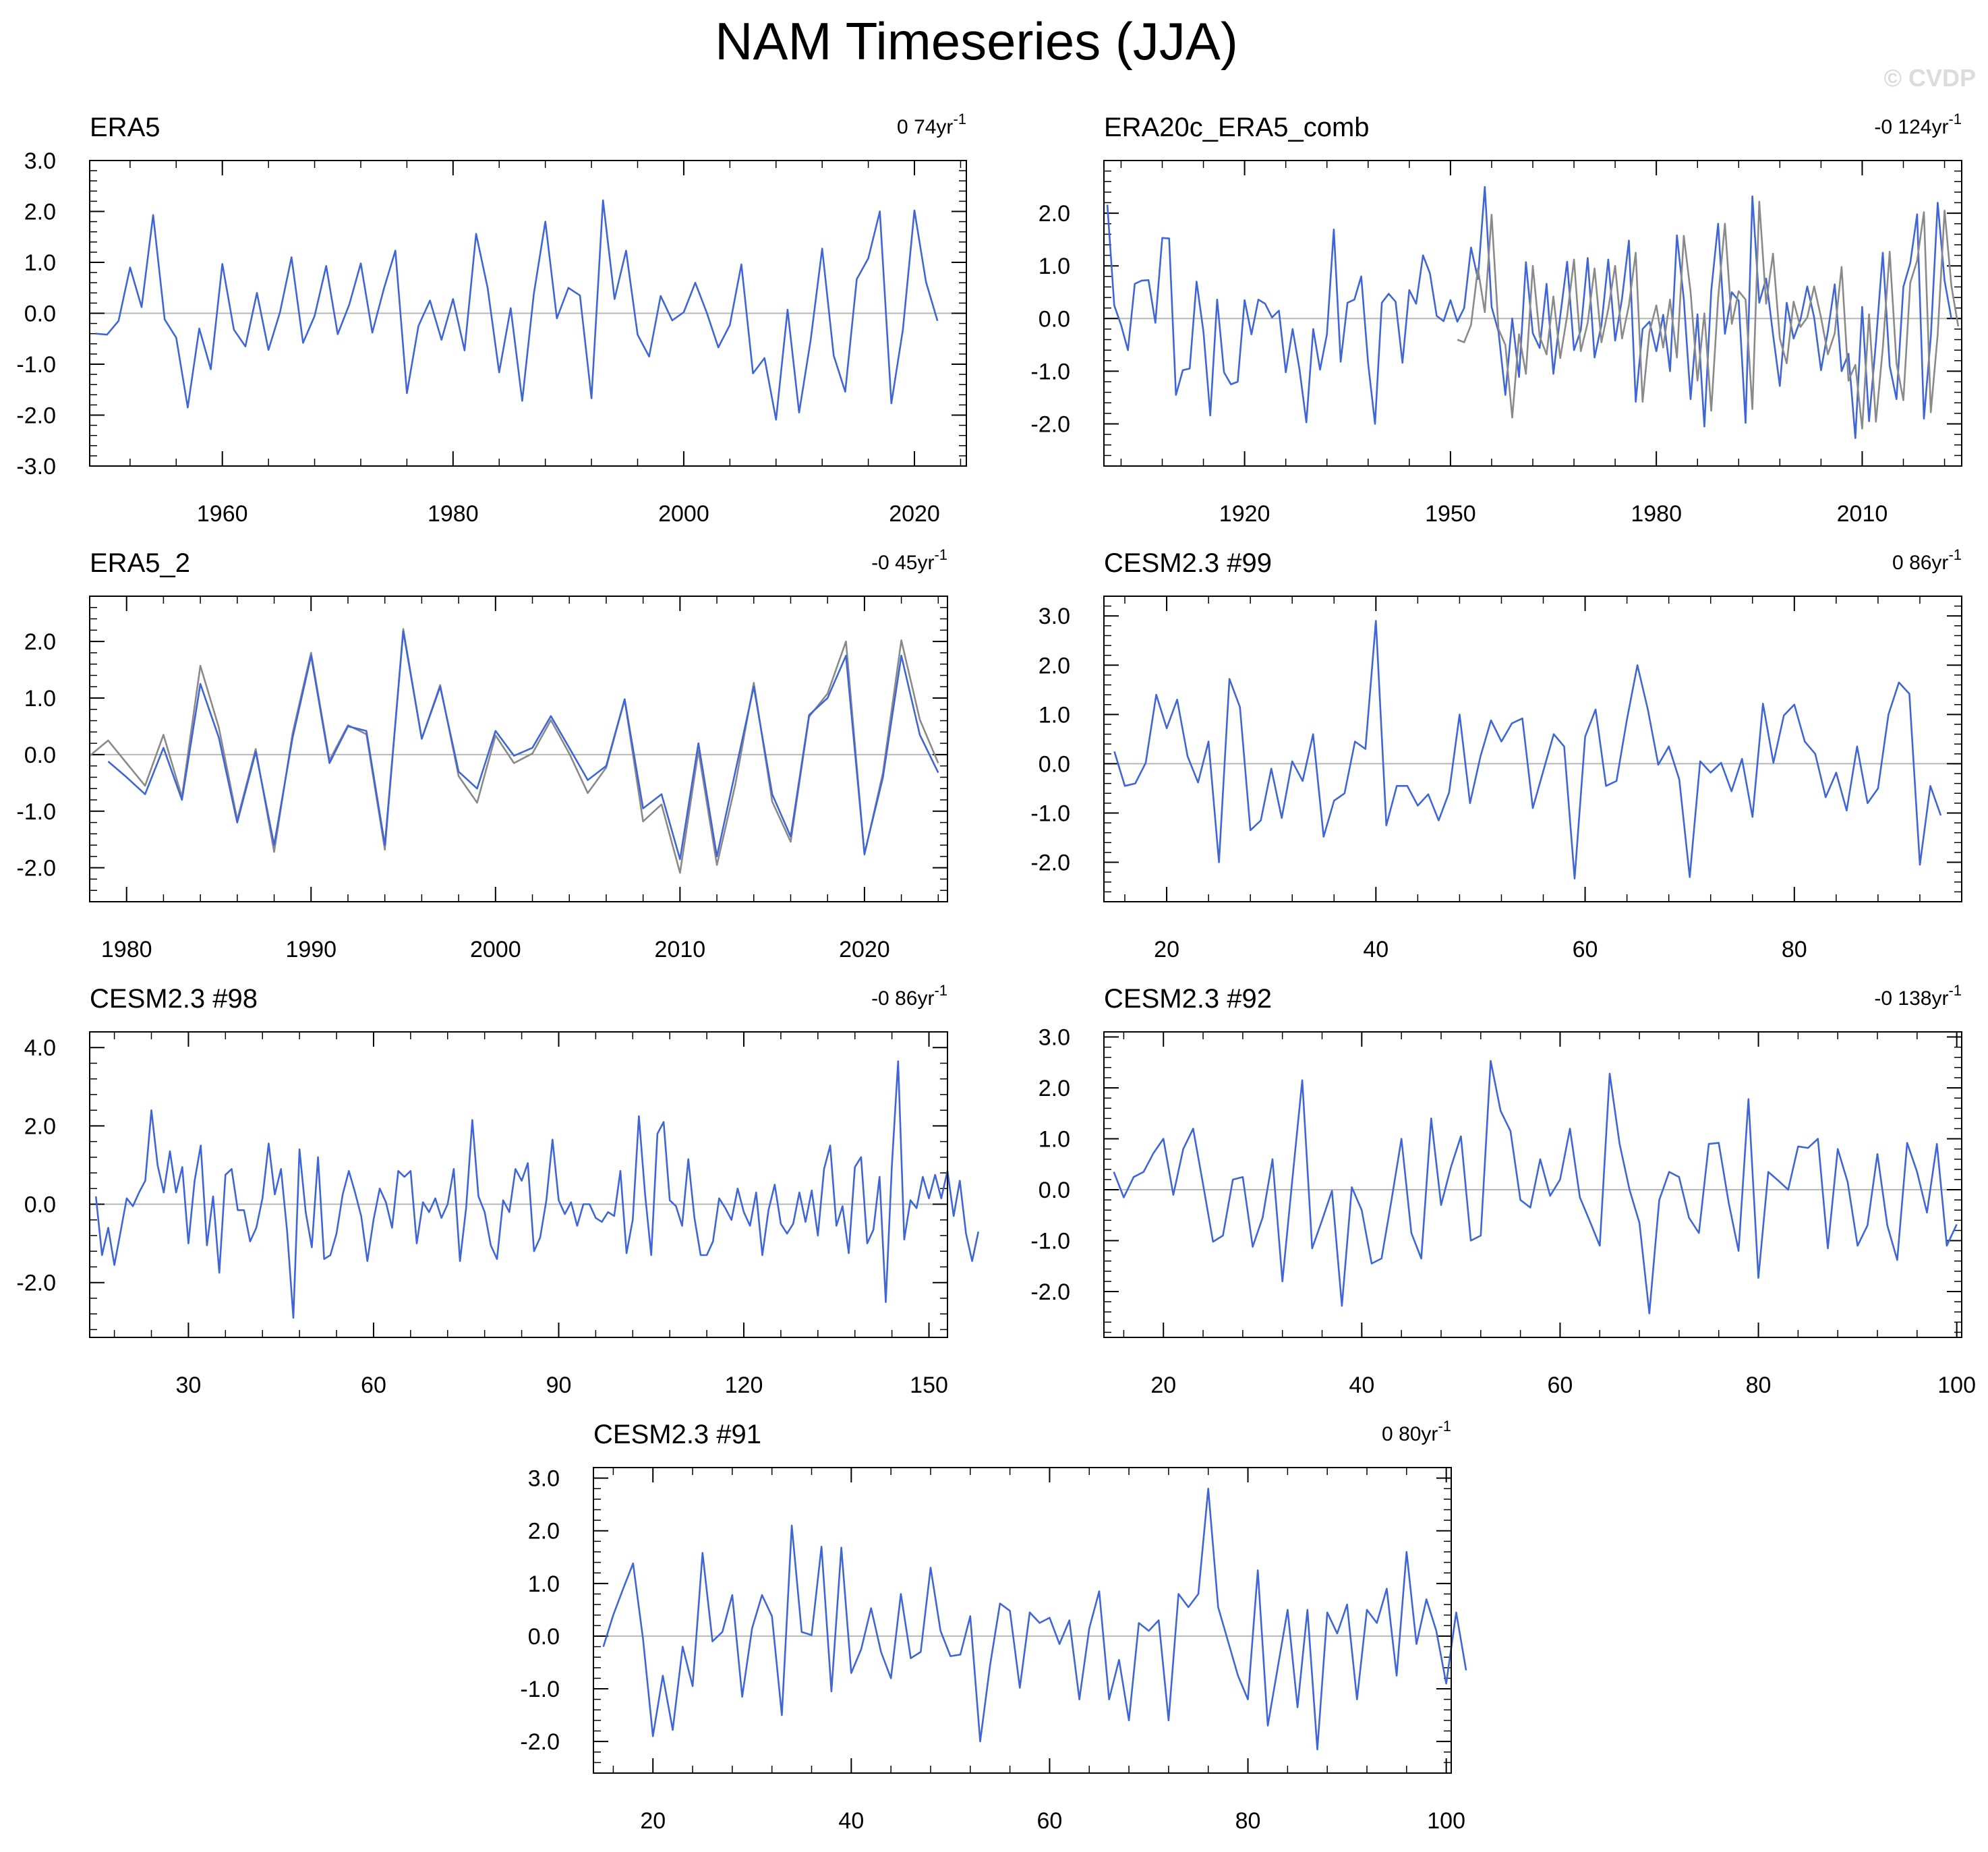  What do you see at coordinates (1911, 127) in the screenshot?
I see `trend-value: -0 124yr` at bounding box center [1911, 127].